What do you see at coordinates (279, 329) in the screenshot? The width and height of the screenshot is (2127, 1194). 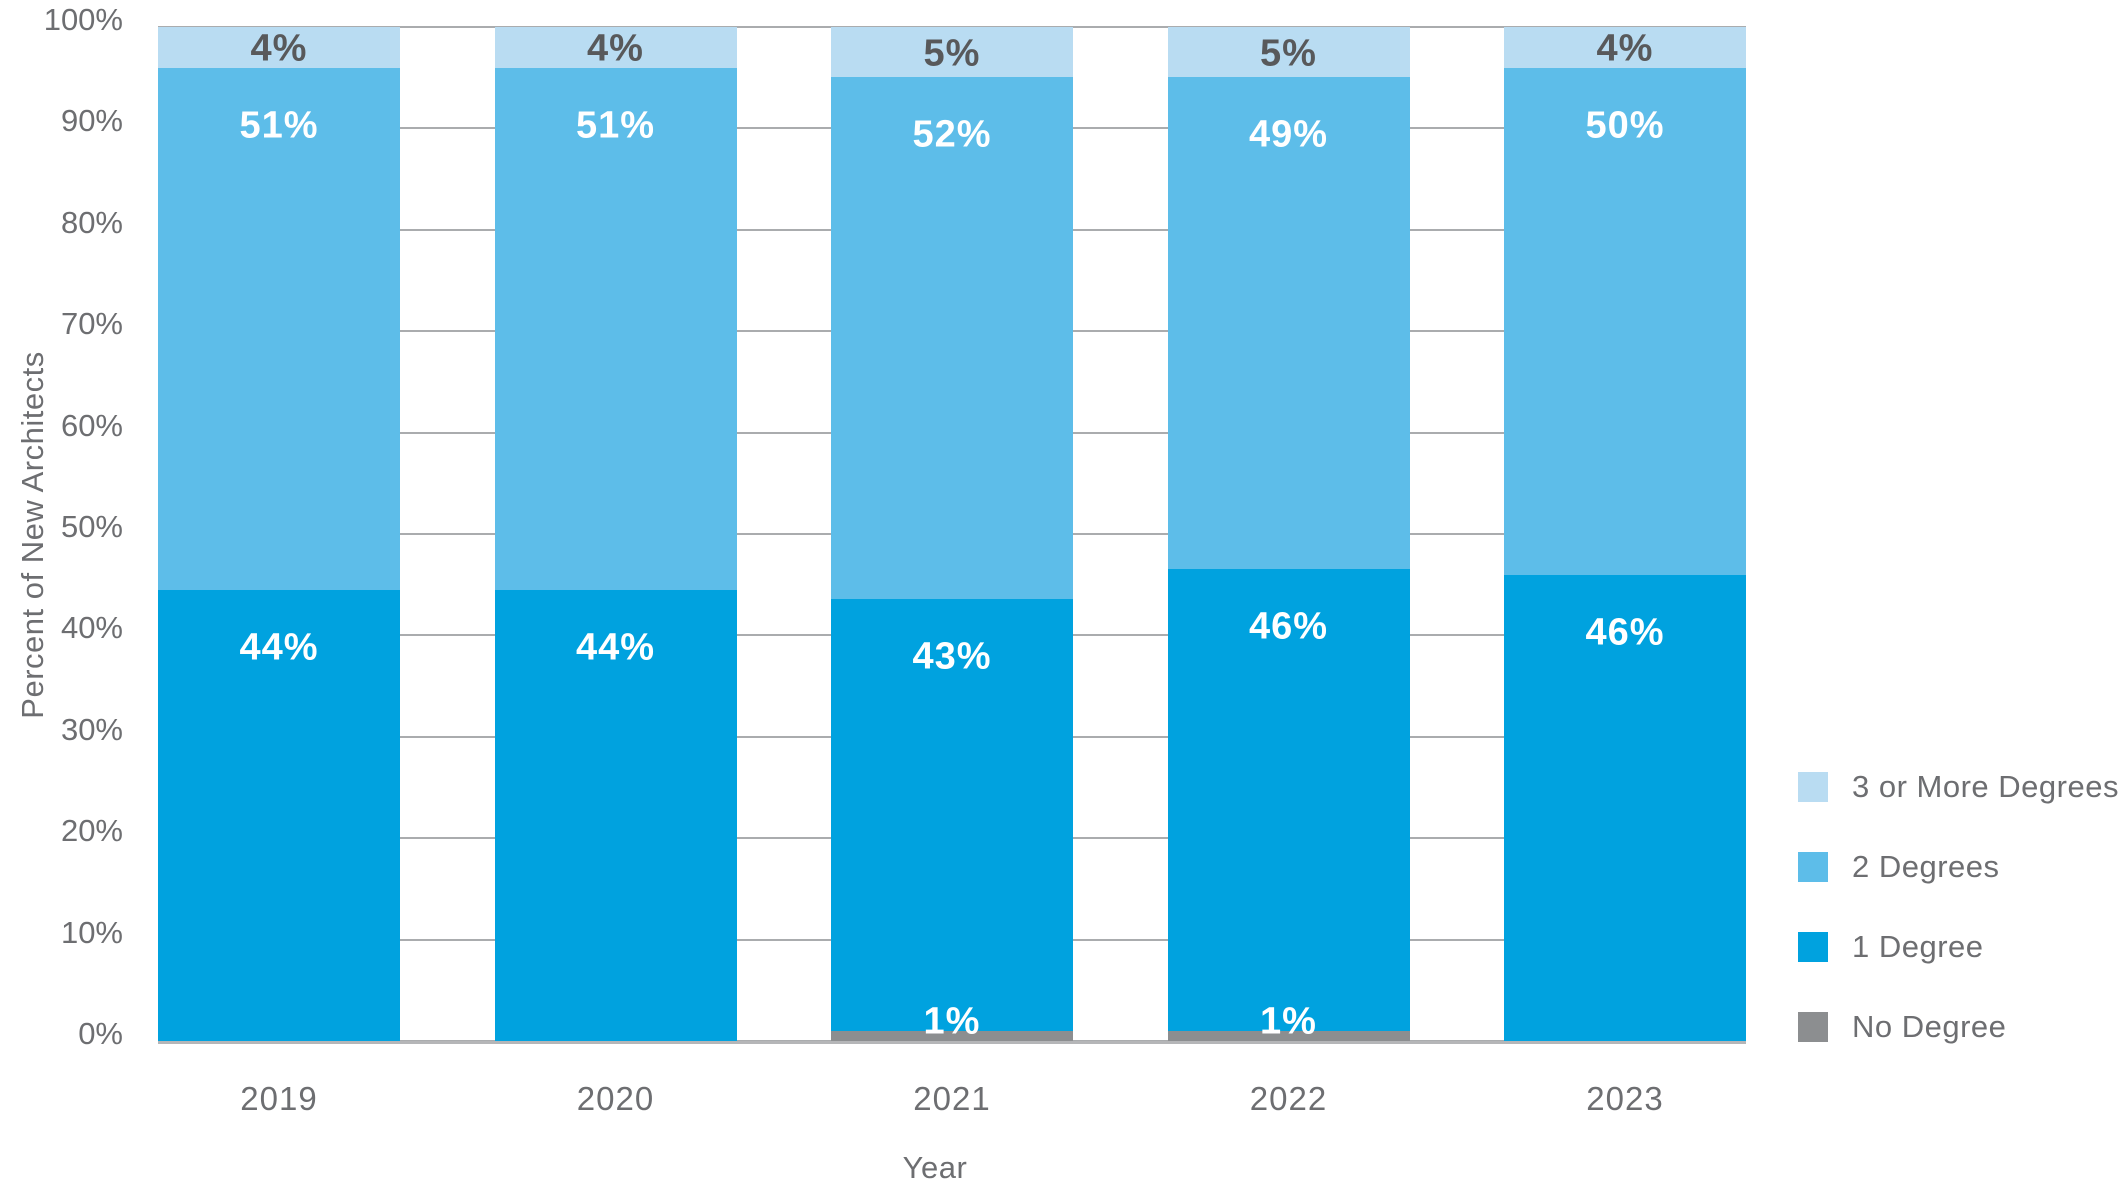 I see `bar-segment-2-degrees-2019` at bounding box center [279, 329].